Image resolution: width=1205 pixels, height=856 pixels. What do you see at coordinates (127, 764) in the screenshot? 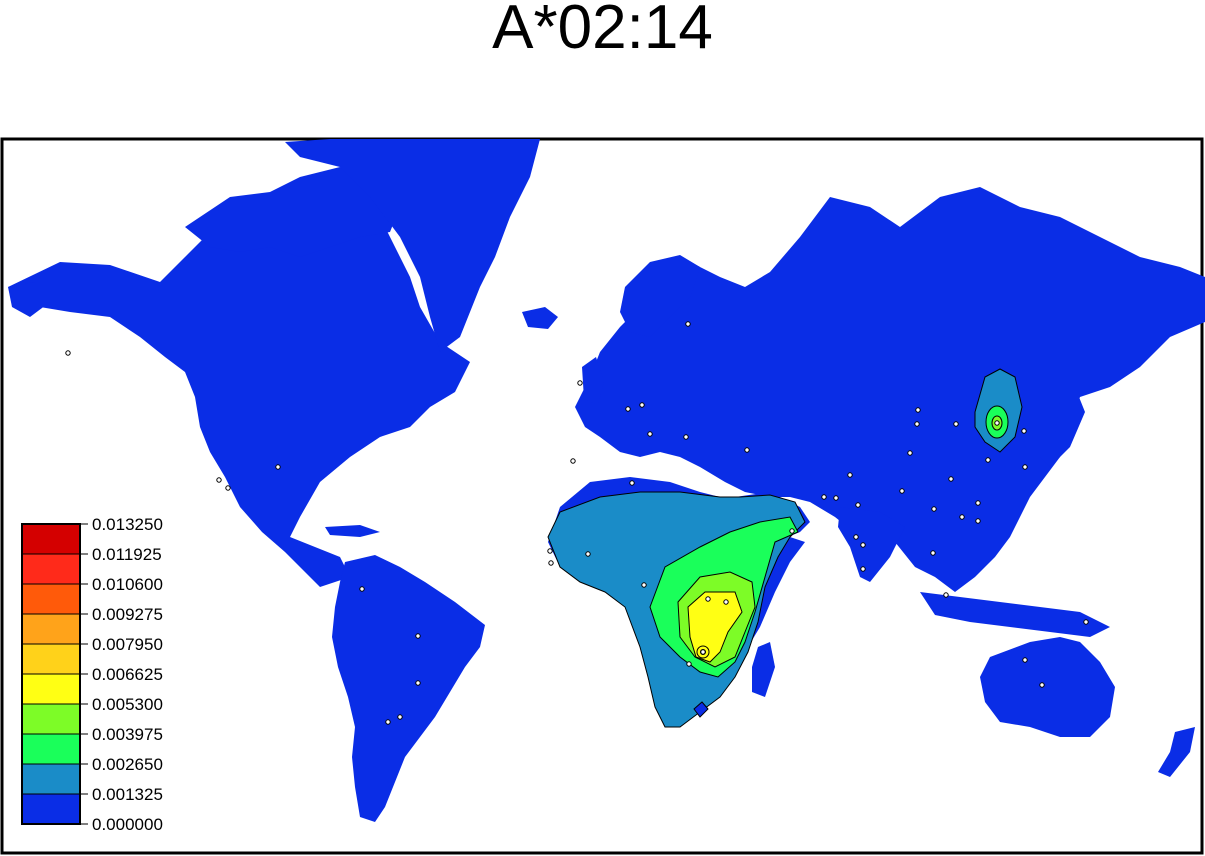
I see `legend-tick-label: 0.002650` at bounding box center [127, 764].